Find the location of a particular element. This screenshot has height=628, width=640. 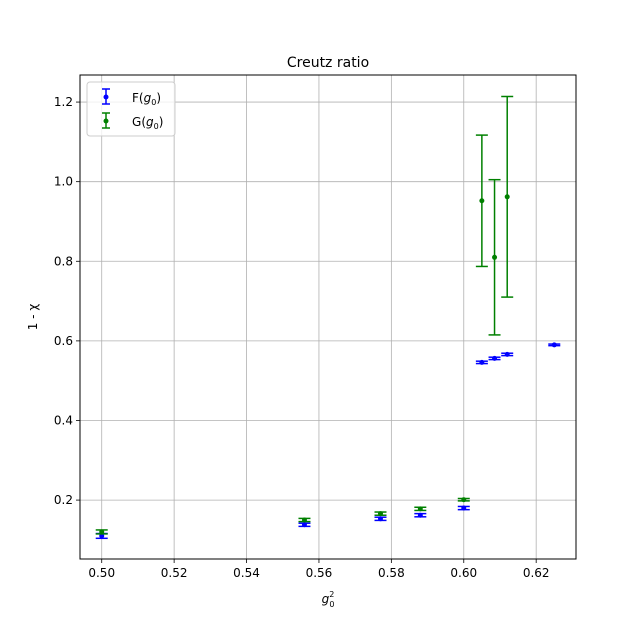

x-axis-label: g2 0 is located at coordinates (328, 599).